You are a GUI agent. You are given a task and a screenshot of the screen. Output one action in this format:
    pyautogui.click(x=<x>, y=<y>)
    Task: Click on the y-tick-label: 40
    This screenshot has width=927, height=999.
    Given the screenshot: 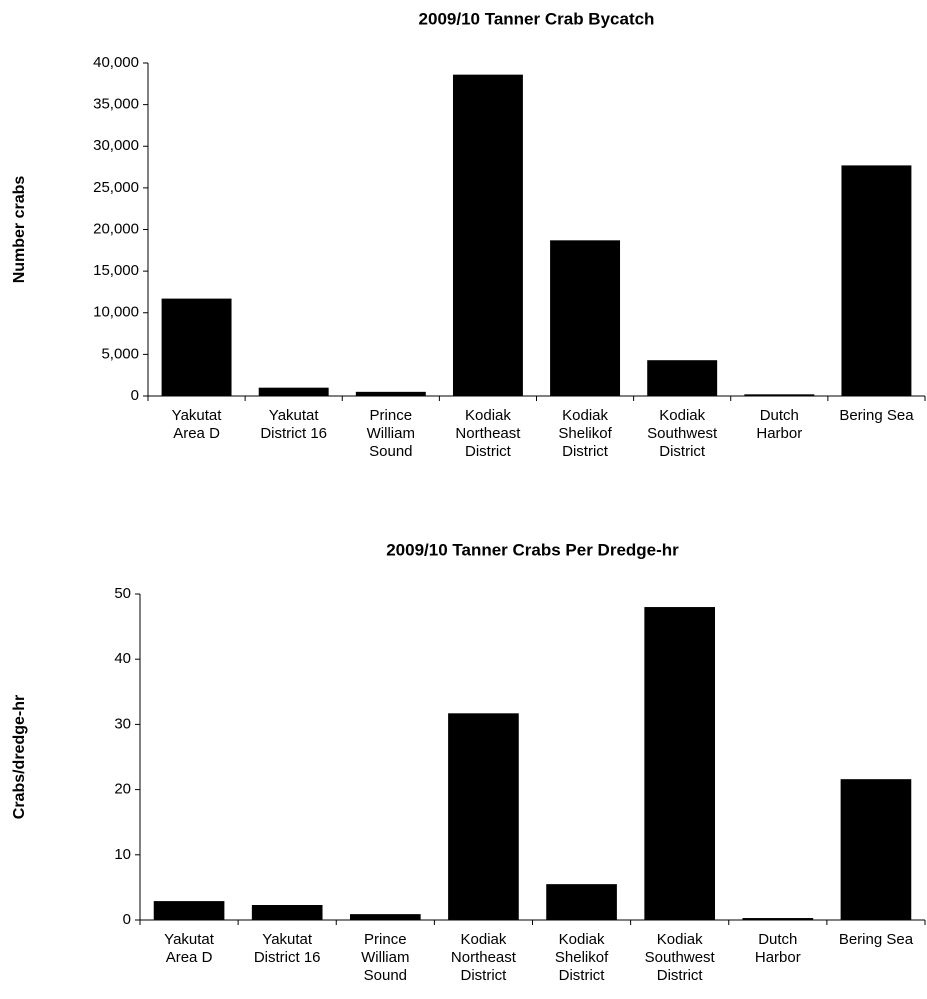 What is the action you would take?
    pyautogui.click(x=122, y=658)
    